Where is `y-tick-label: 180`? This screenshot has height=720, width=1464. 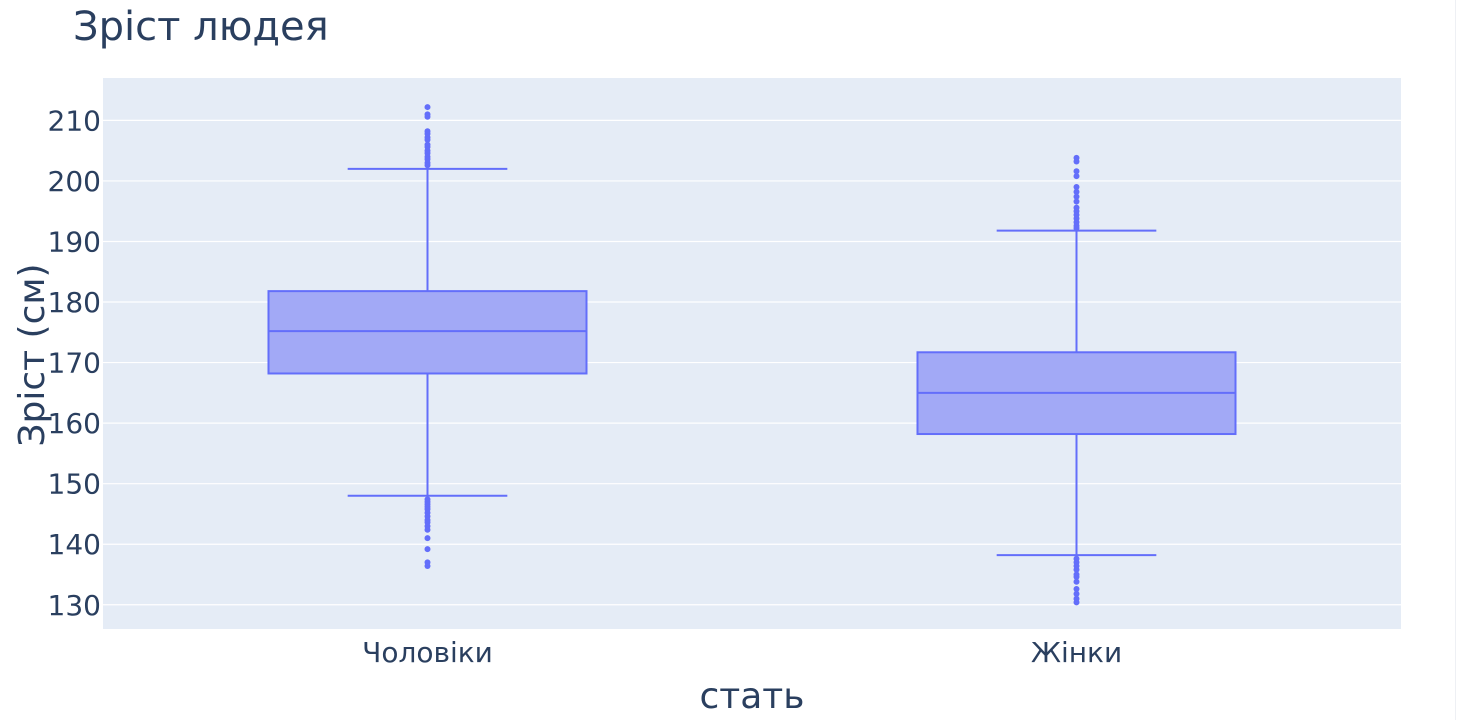 y-tick-label: 180 is located at coordinates (74, 302).